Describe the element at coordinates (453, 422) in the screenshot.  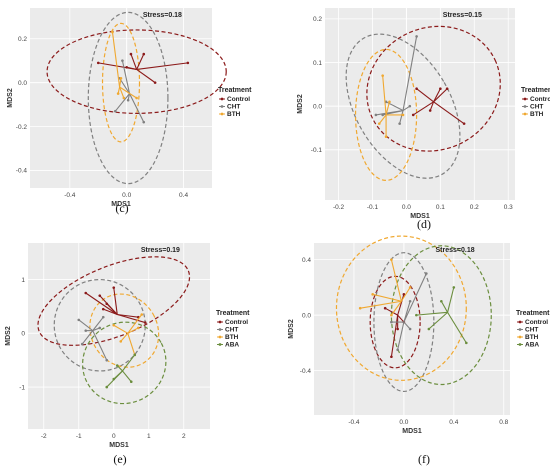
I see `x-tick-label: 0.4` at that location.